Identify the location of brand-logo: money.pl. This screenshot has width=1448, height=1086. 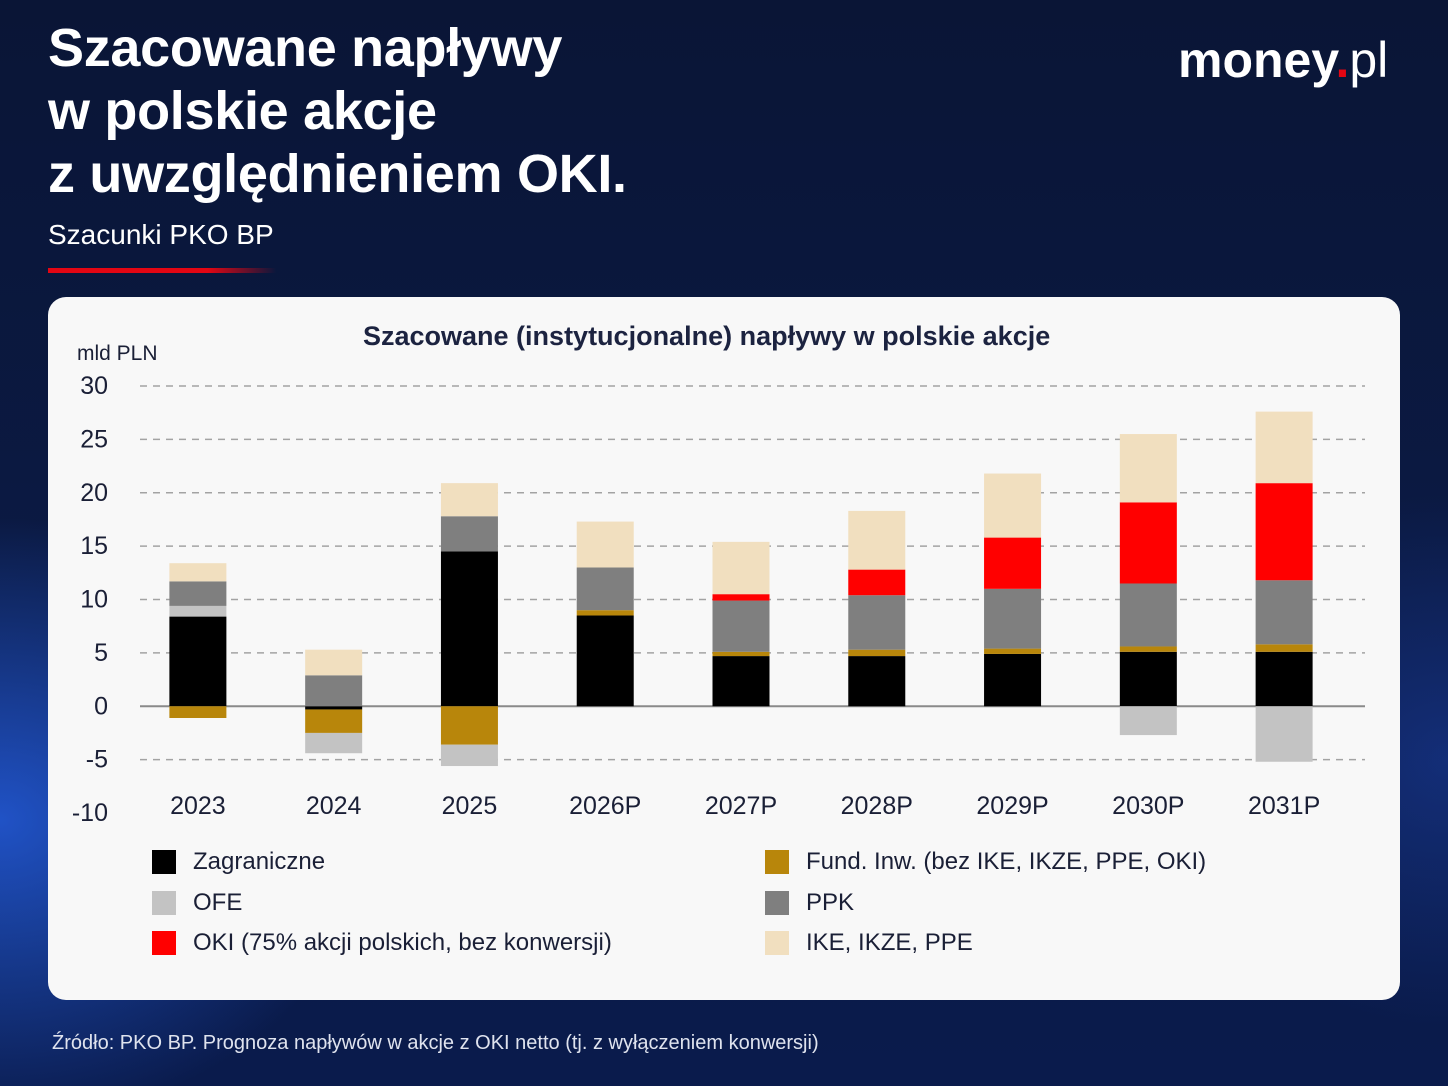
(1283, 60).